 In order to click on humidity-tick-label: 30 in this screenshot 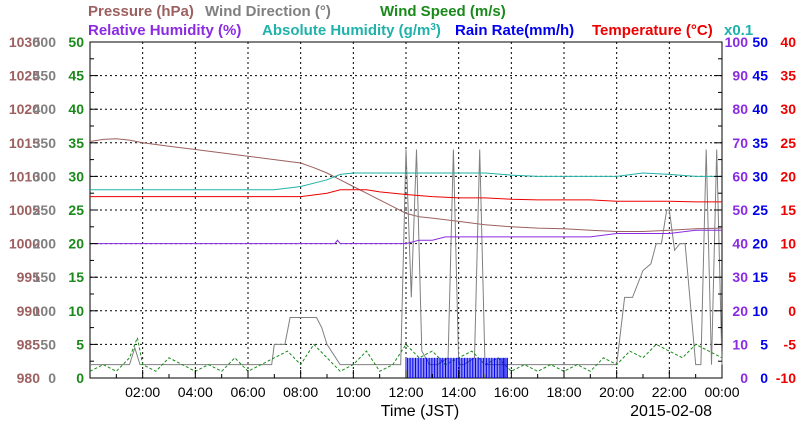, I will do `click(740, 277)`.